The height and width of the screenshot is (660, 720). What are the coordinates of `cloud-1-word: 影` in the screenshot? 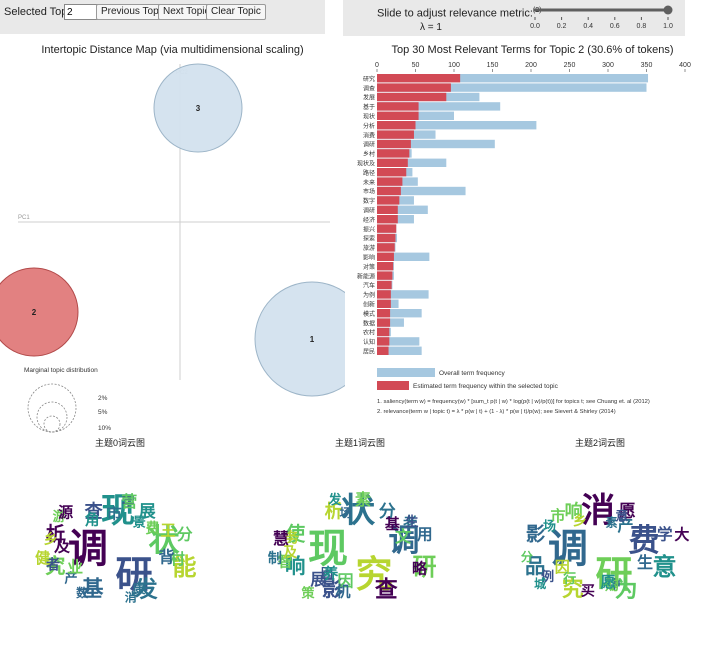 It's located at (333, 588).